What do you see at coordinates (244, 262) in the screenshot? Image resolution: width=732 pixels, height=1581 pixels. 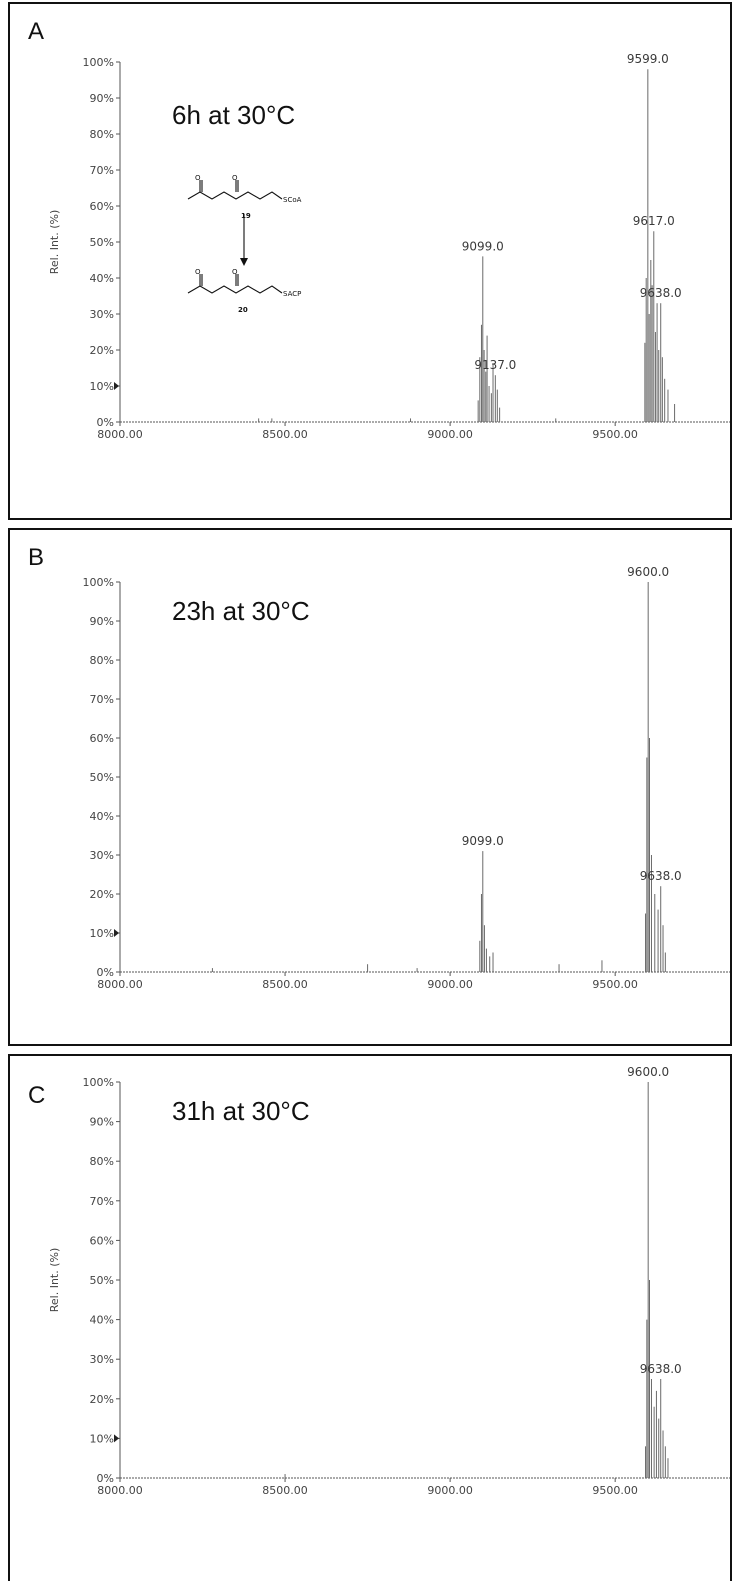 I see `arrow-head` at bounding box center [244, 262].